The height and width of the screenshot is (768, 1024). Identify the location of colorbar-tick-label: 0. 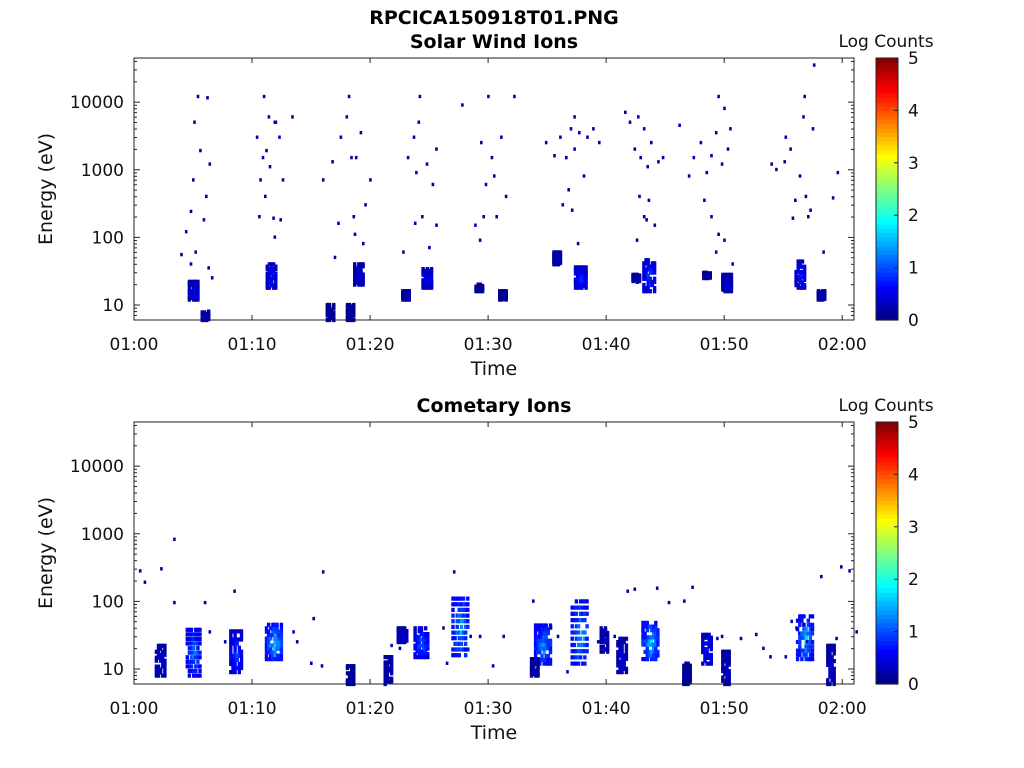
(913, 321).